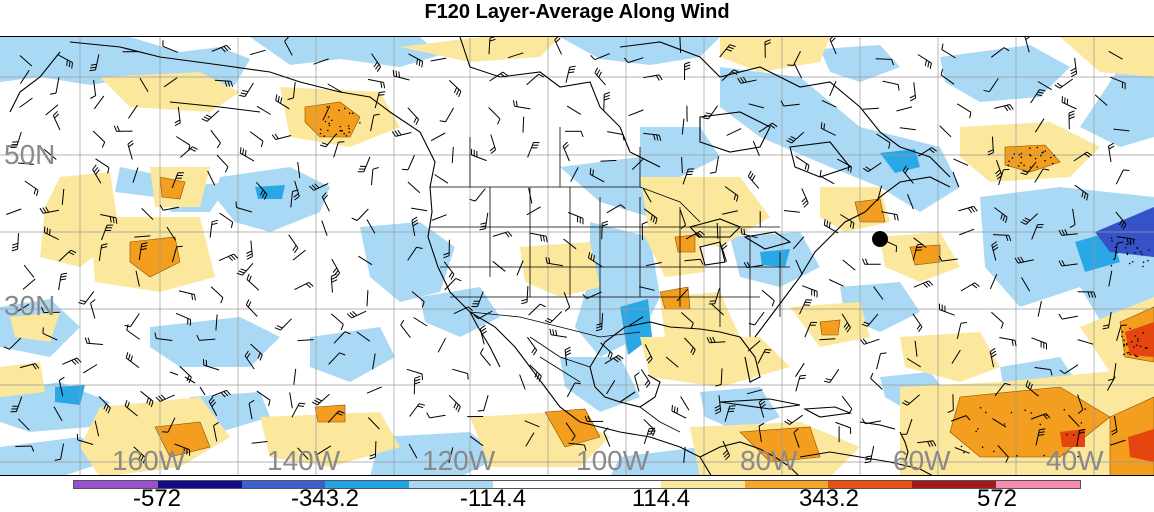 This screenshot has width=1154, height=512. What do you see at coordinates (829, 498) in the screenshot?
I see `colorbar-label: 343.2` at bounding box center [829, 498].